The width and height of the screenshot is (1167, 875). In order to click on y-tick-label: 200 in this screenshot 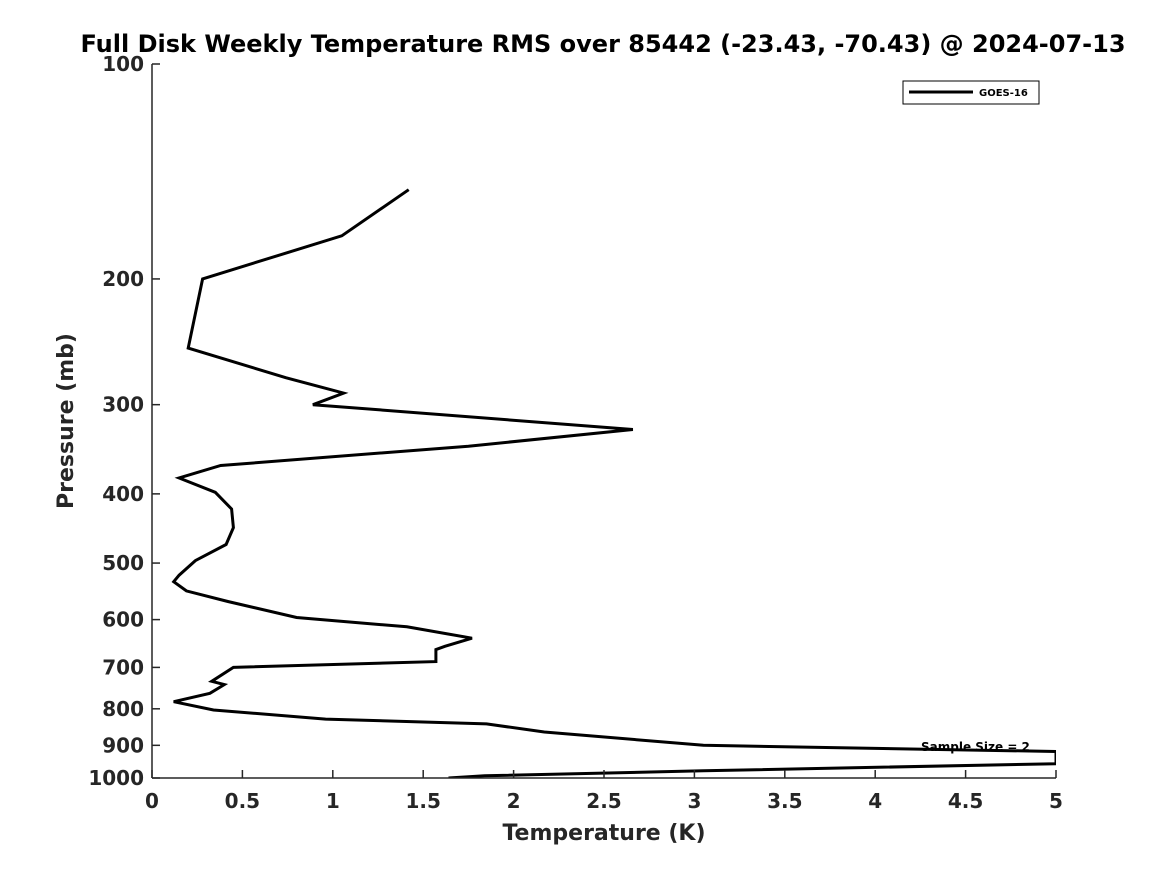, I will do `click(123, 279)`.